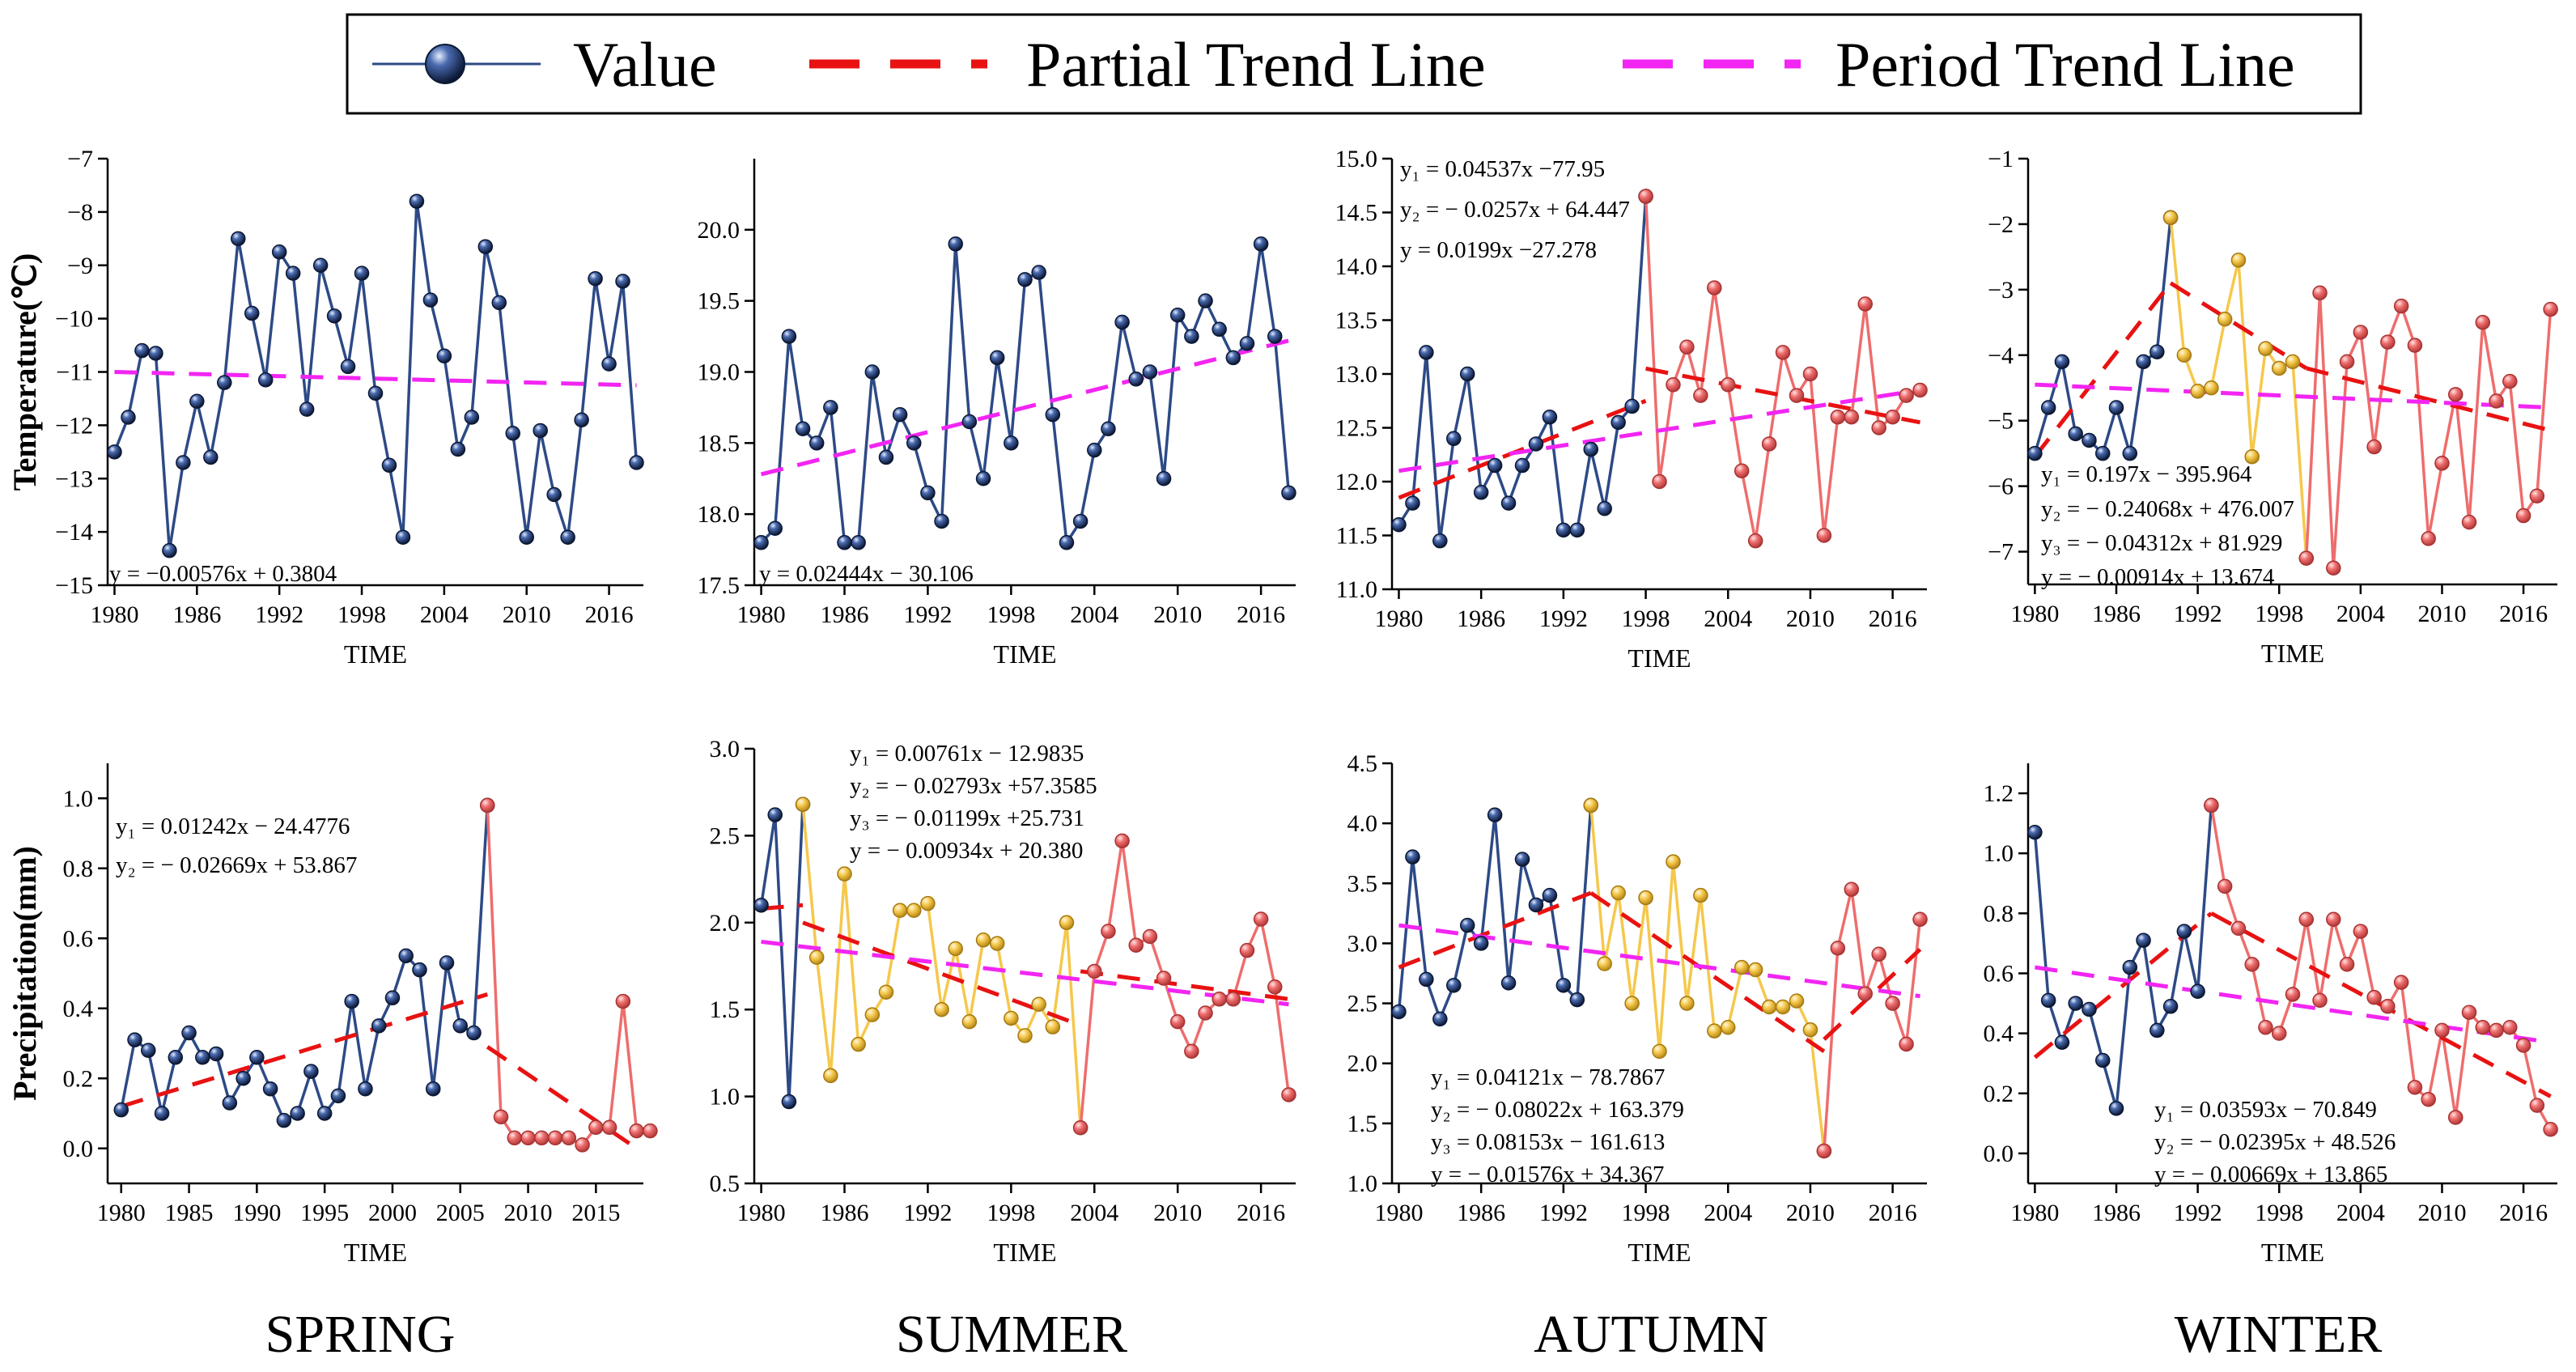 The height and width of the screenshot is (1372, 2576). What do you see at coordinates (78, 869) in the screenshot?
I see `y-tick-label: 0.8` at bounding box center [78, 869].